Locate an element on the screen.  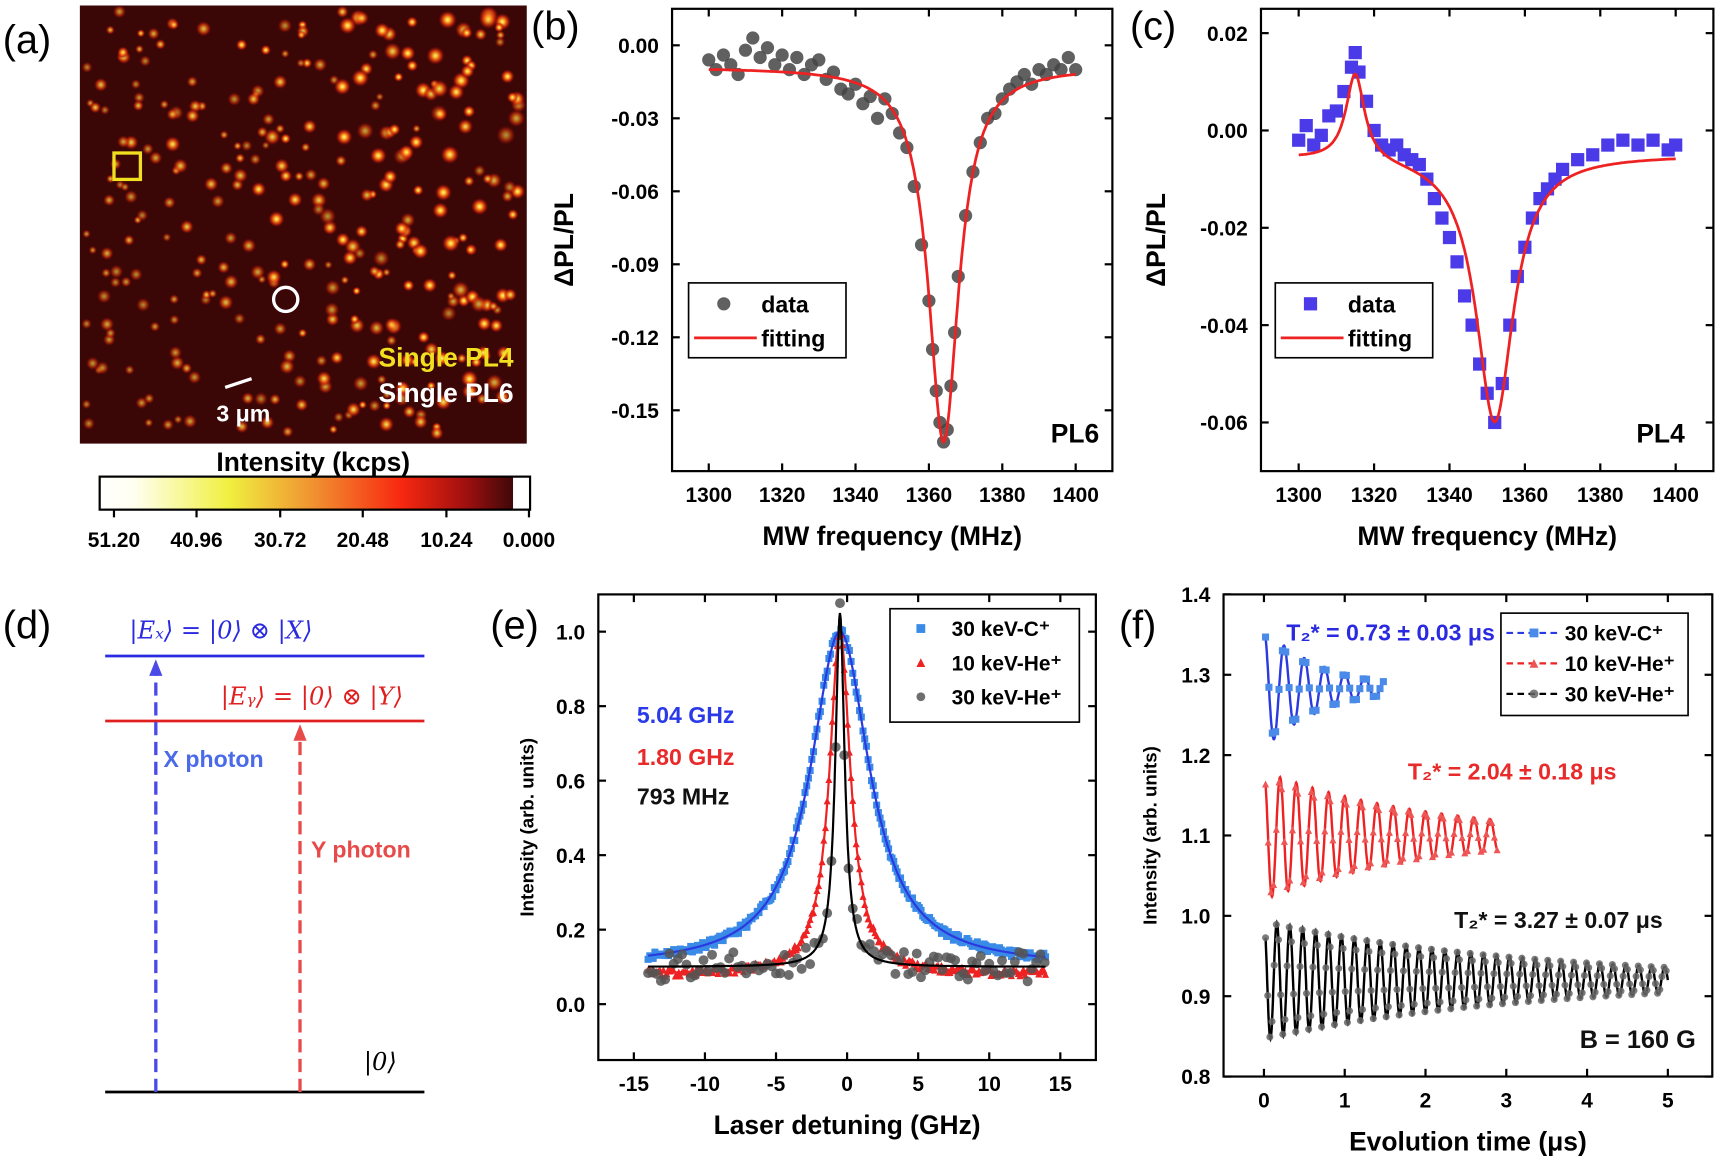
colorbar-tick-label: 20.48 is located at coordinates (363, 540).